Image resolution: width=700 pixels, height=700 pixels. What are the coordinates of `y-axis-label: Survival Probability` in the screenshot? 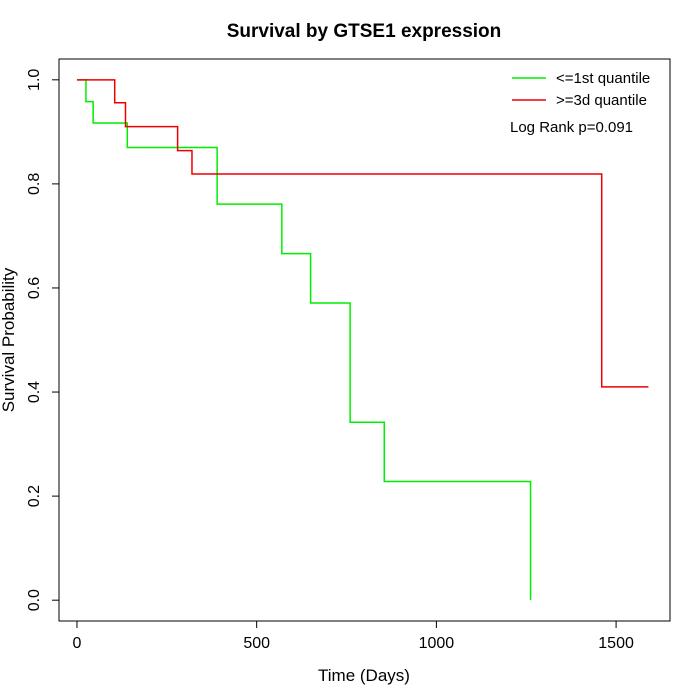 It's located at (9, 339).